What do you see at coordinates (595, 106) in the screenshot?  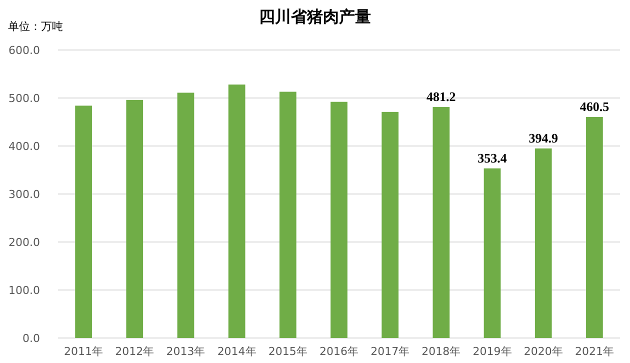 I see `data-label: 460.5` at bounding box center [595, 106].